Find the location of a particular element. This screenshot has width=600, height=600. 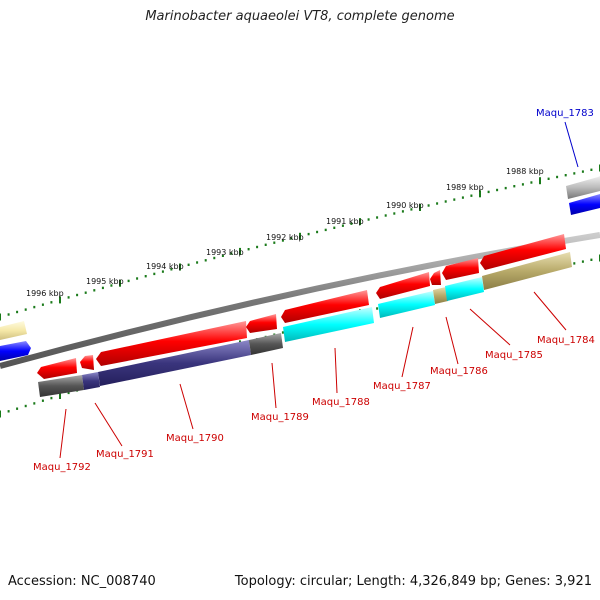

cds-maqu1787 is located at coordinates (403, 285).